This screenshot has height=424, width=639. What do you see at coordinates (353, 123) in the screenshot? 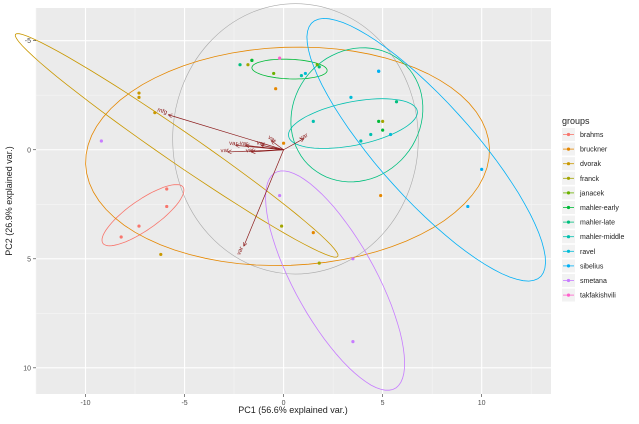
I see `ellipse-mahler-middle` at bounding box center [353, 123].